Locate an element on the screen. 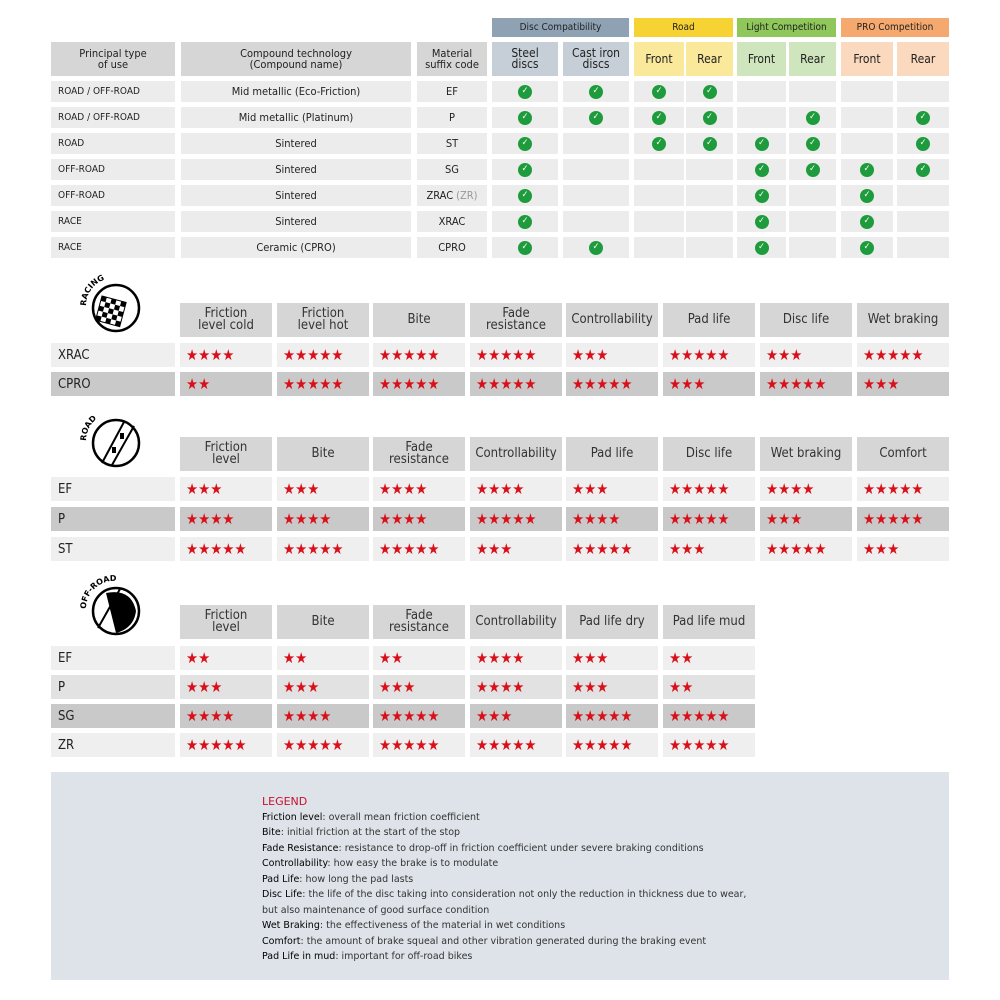 The width and height of the screenshot is (1000, 1000). rating-row-label: SG is located at coordinates (113, 716).